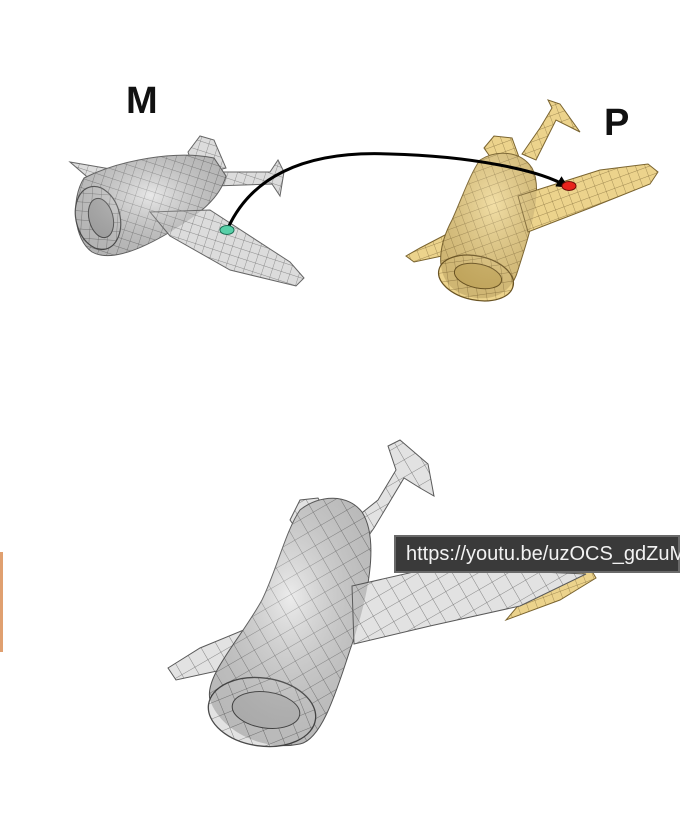  What do you see at coordinates (588, 198) in the screenshot?
I see `target-wing-right` at bounding box center [588, 198].